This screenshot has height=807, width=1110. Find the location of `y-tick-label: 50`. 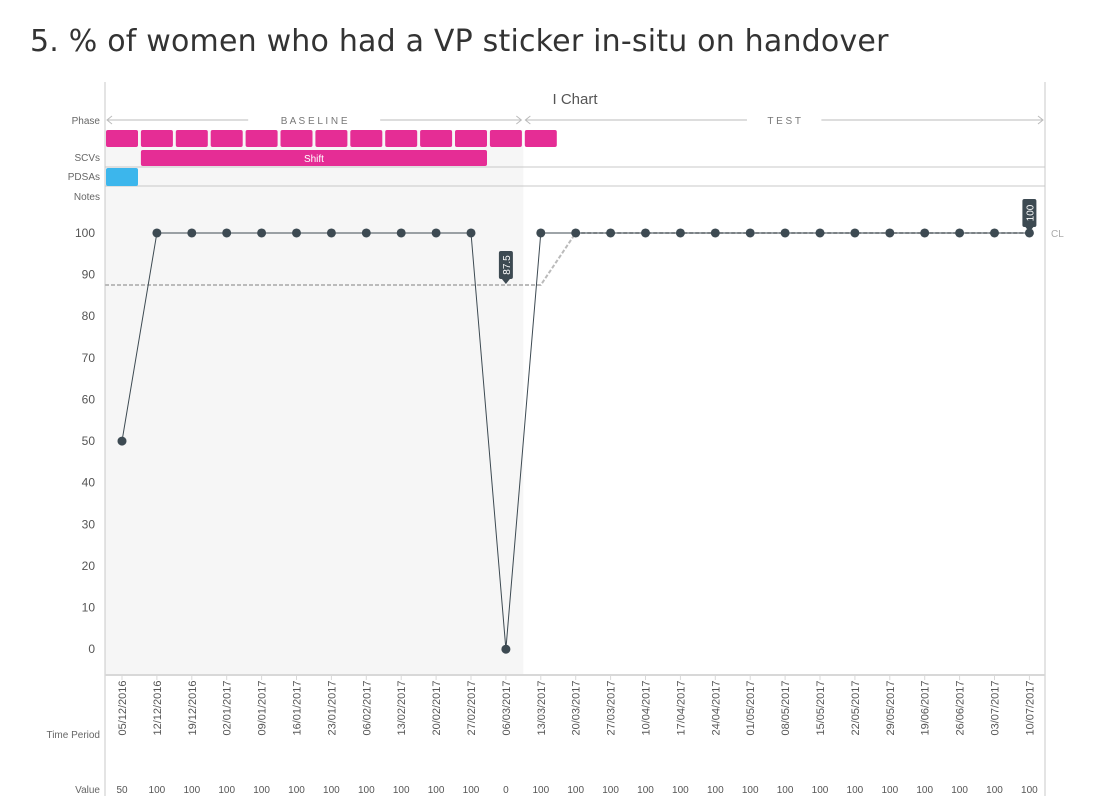

y-tick-label: 50 is located at coordinates (89, 441).